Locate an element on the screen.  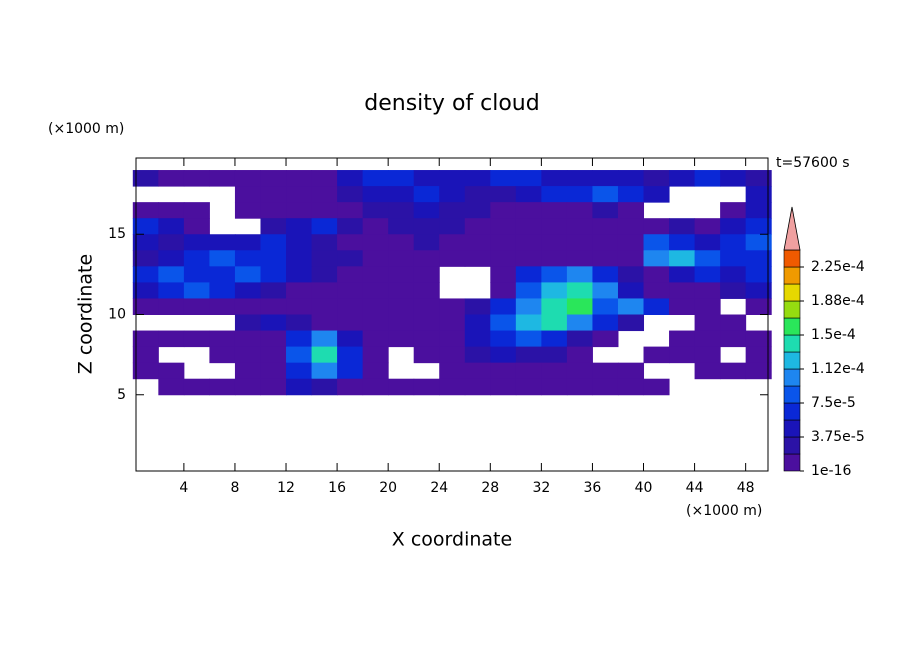
x-tick-label: 4 is located at coordinates (183, 488).